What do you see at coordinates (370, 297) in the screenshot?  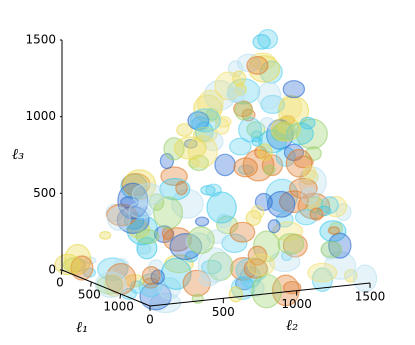 I see `y-tick-label: 1500` at bounding box center [370, 297].